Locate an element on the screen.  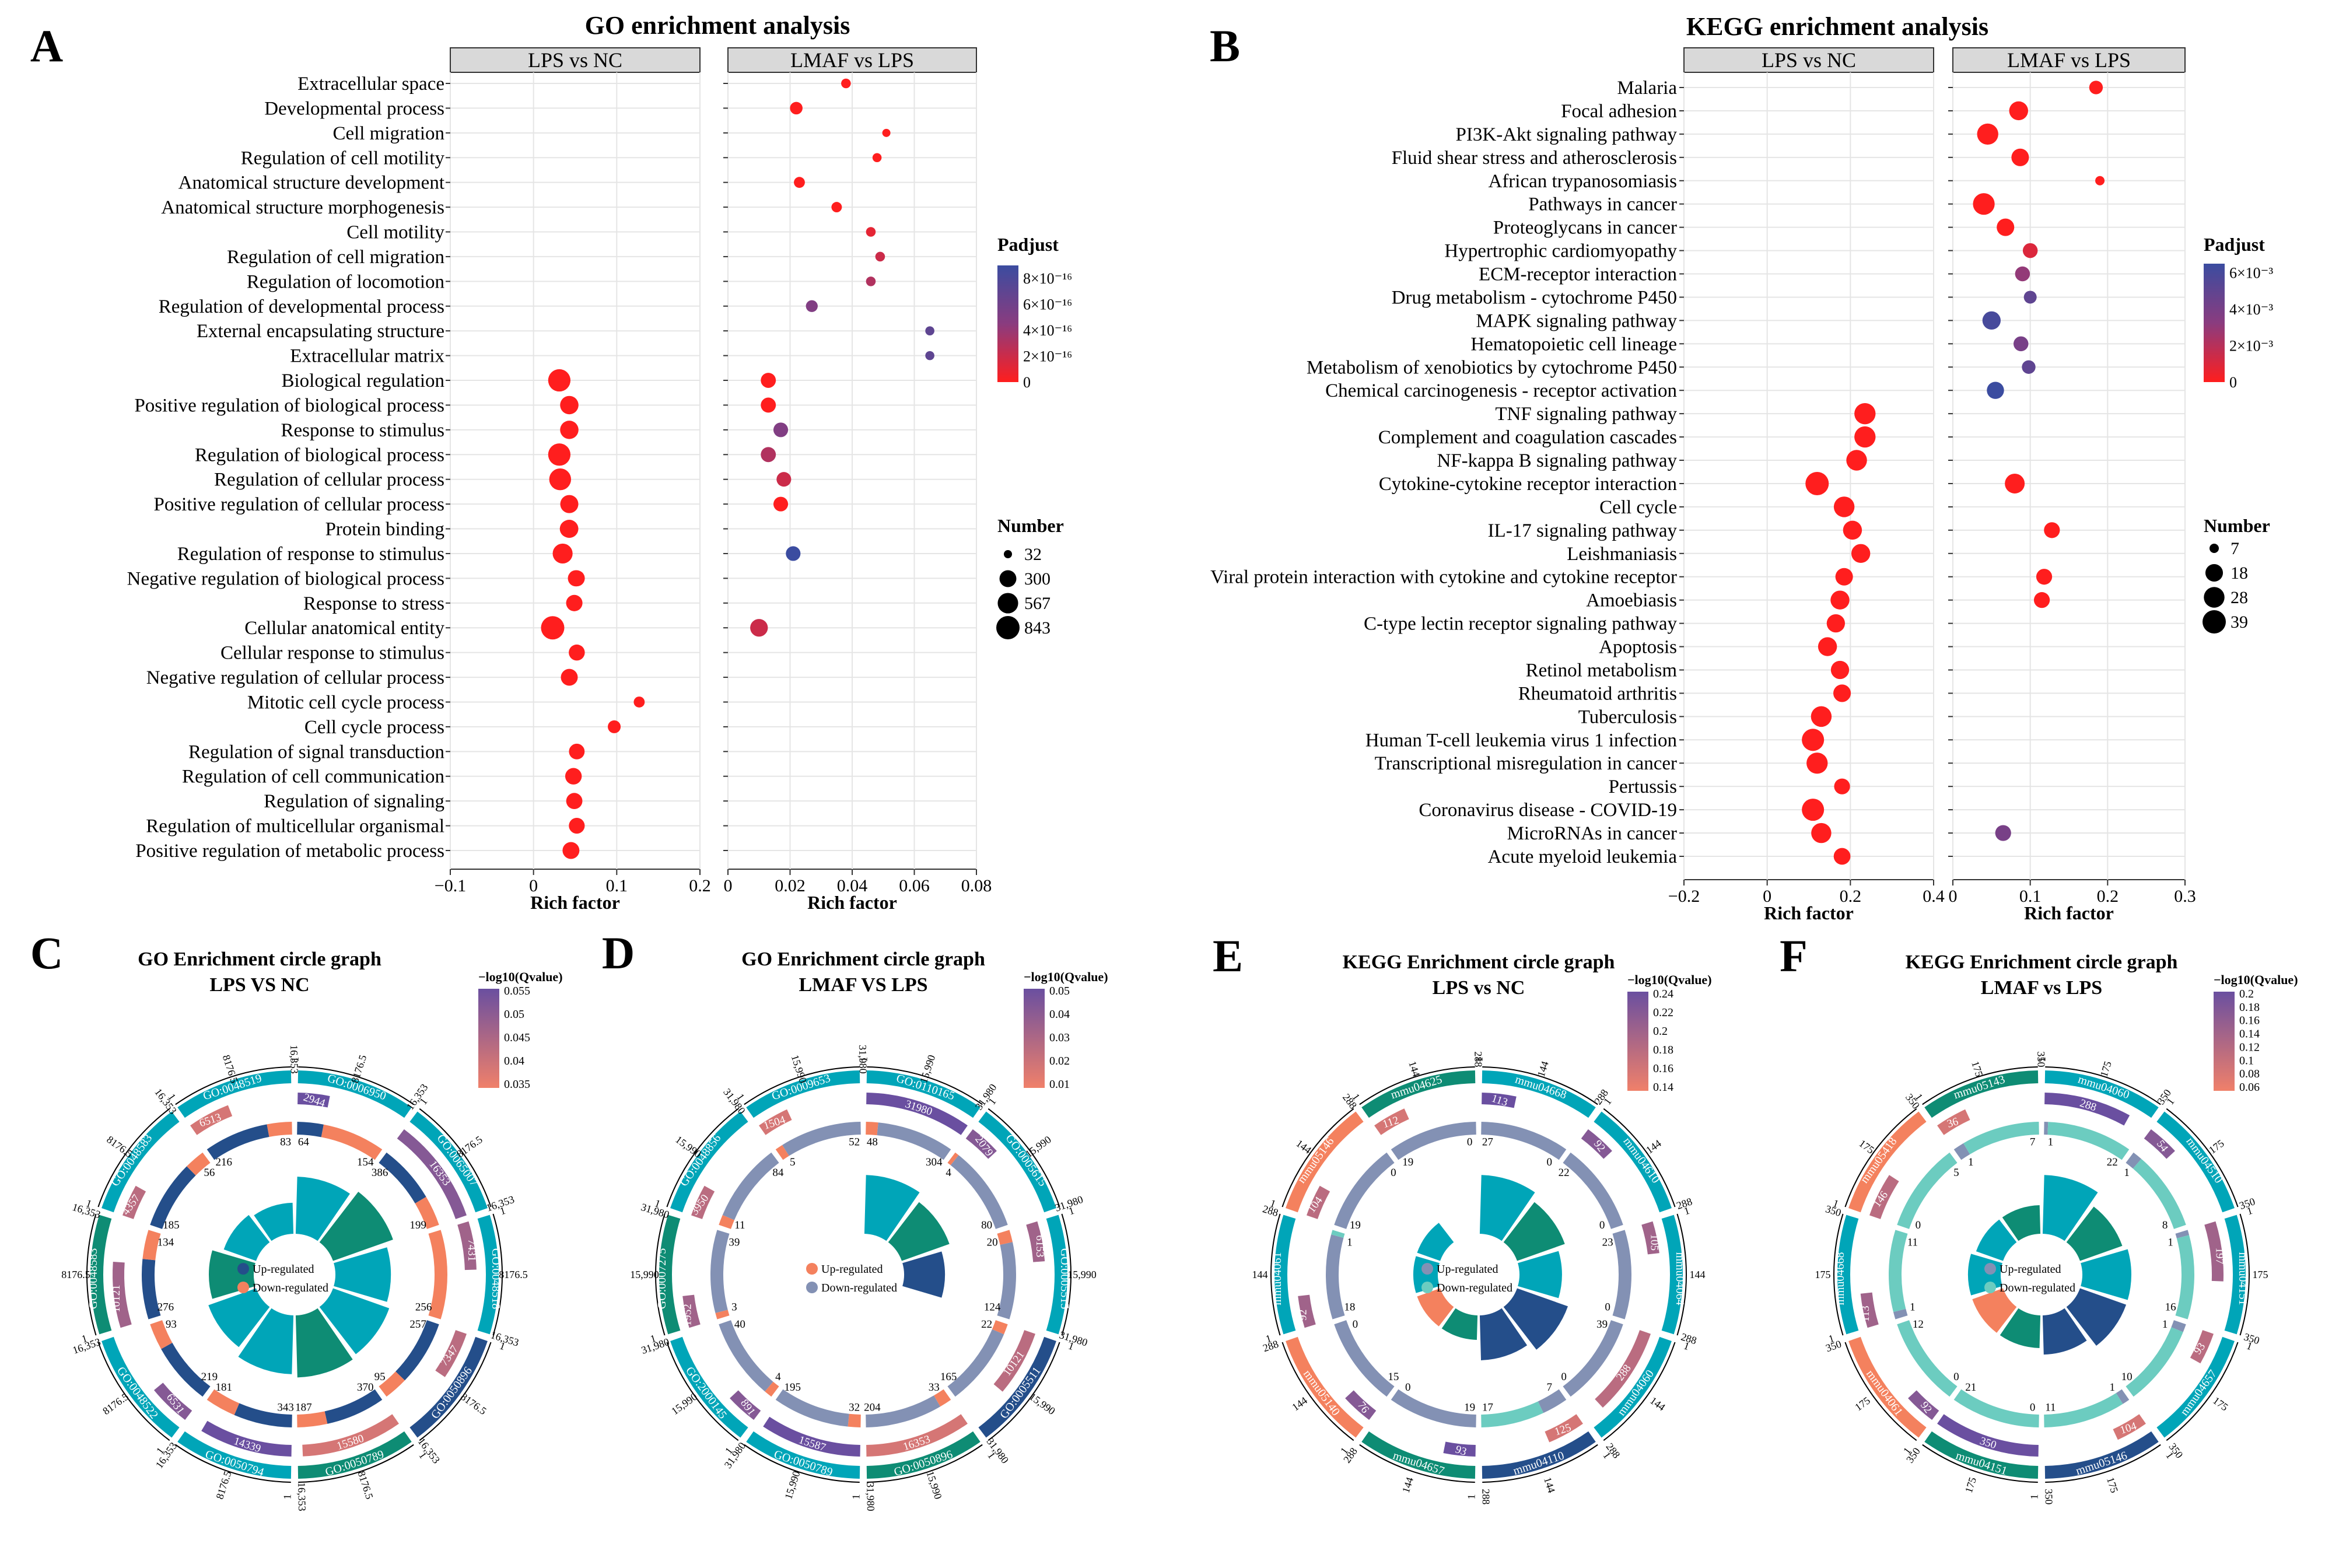
count-label: 15587 is located at coordinates (813, 1444).